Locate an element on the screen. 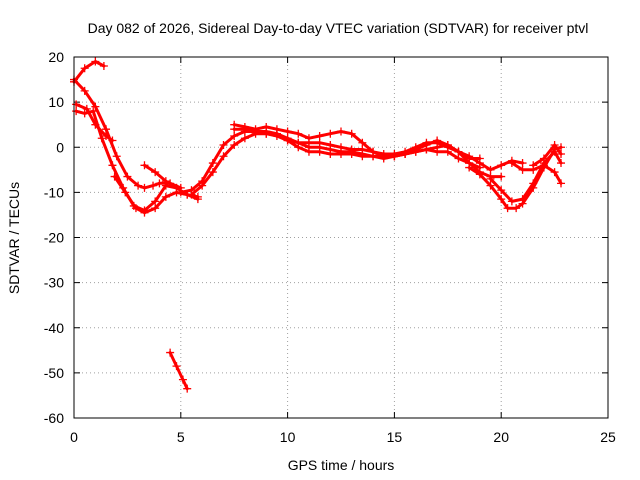  y-tick-label: -10 is located at coordinates (54, 192).